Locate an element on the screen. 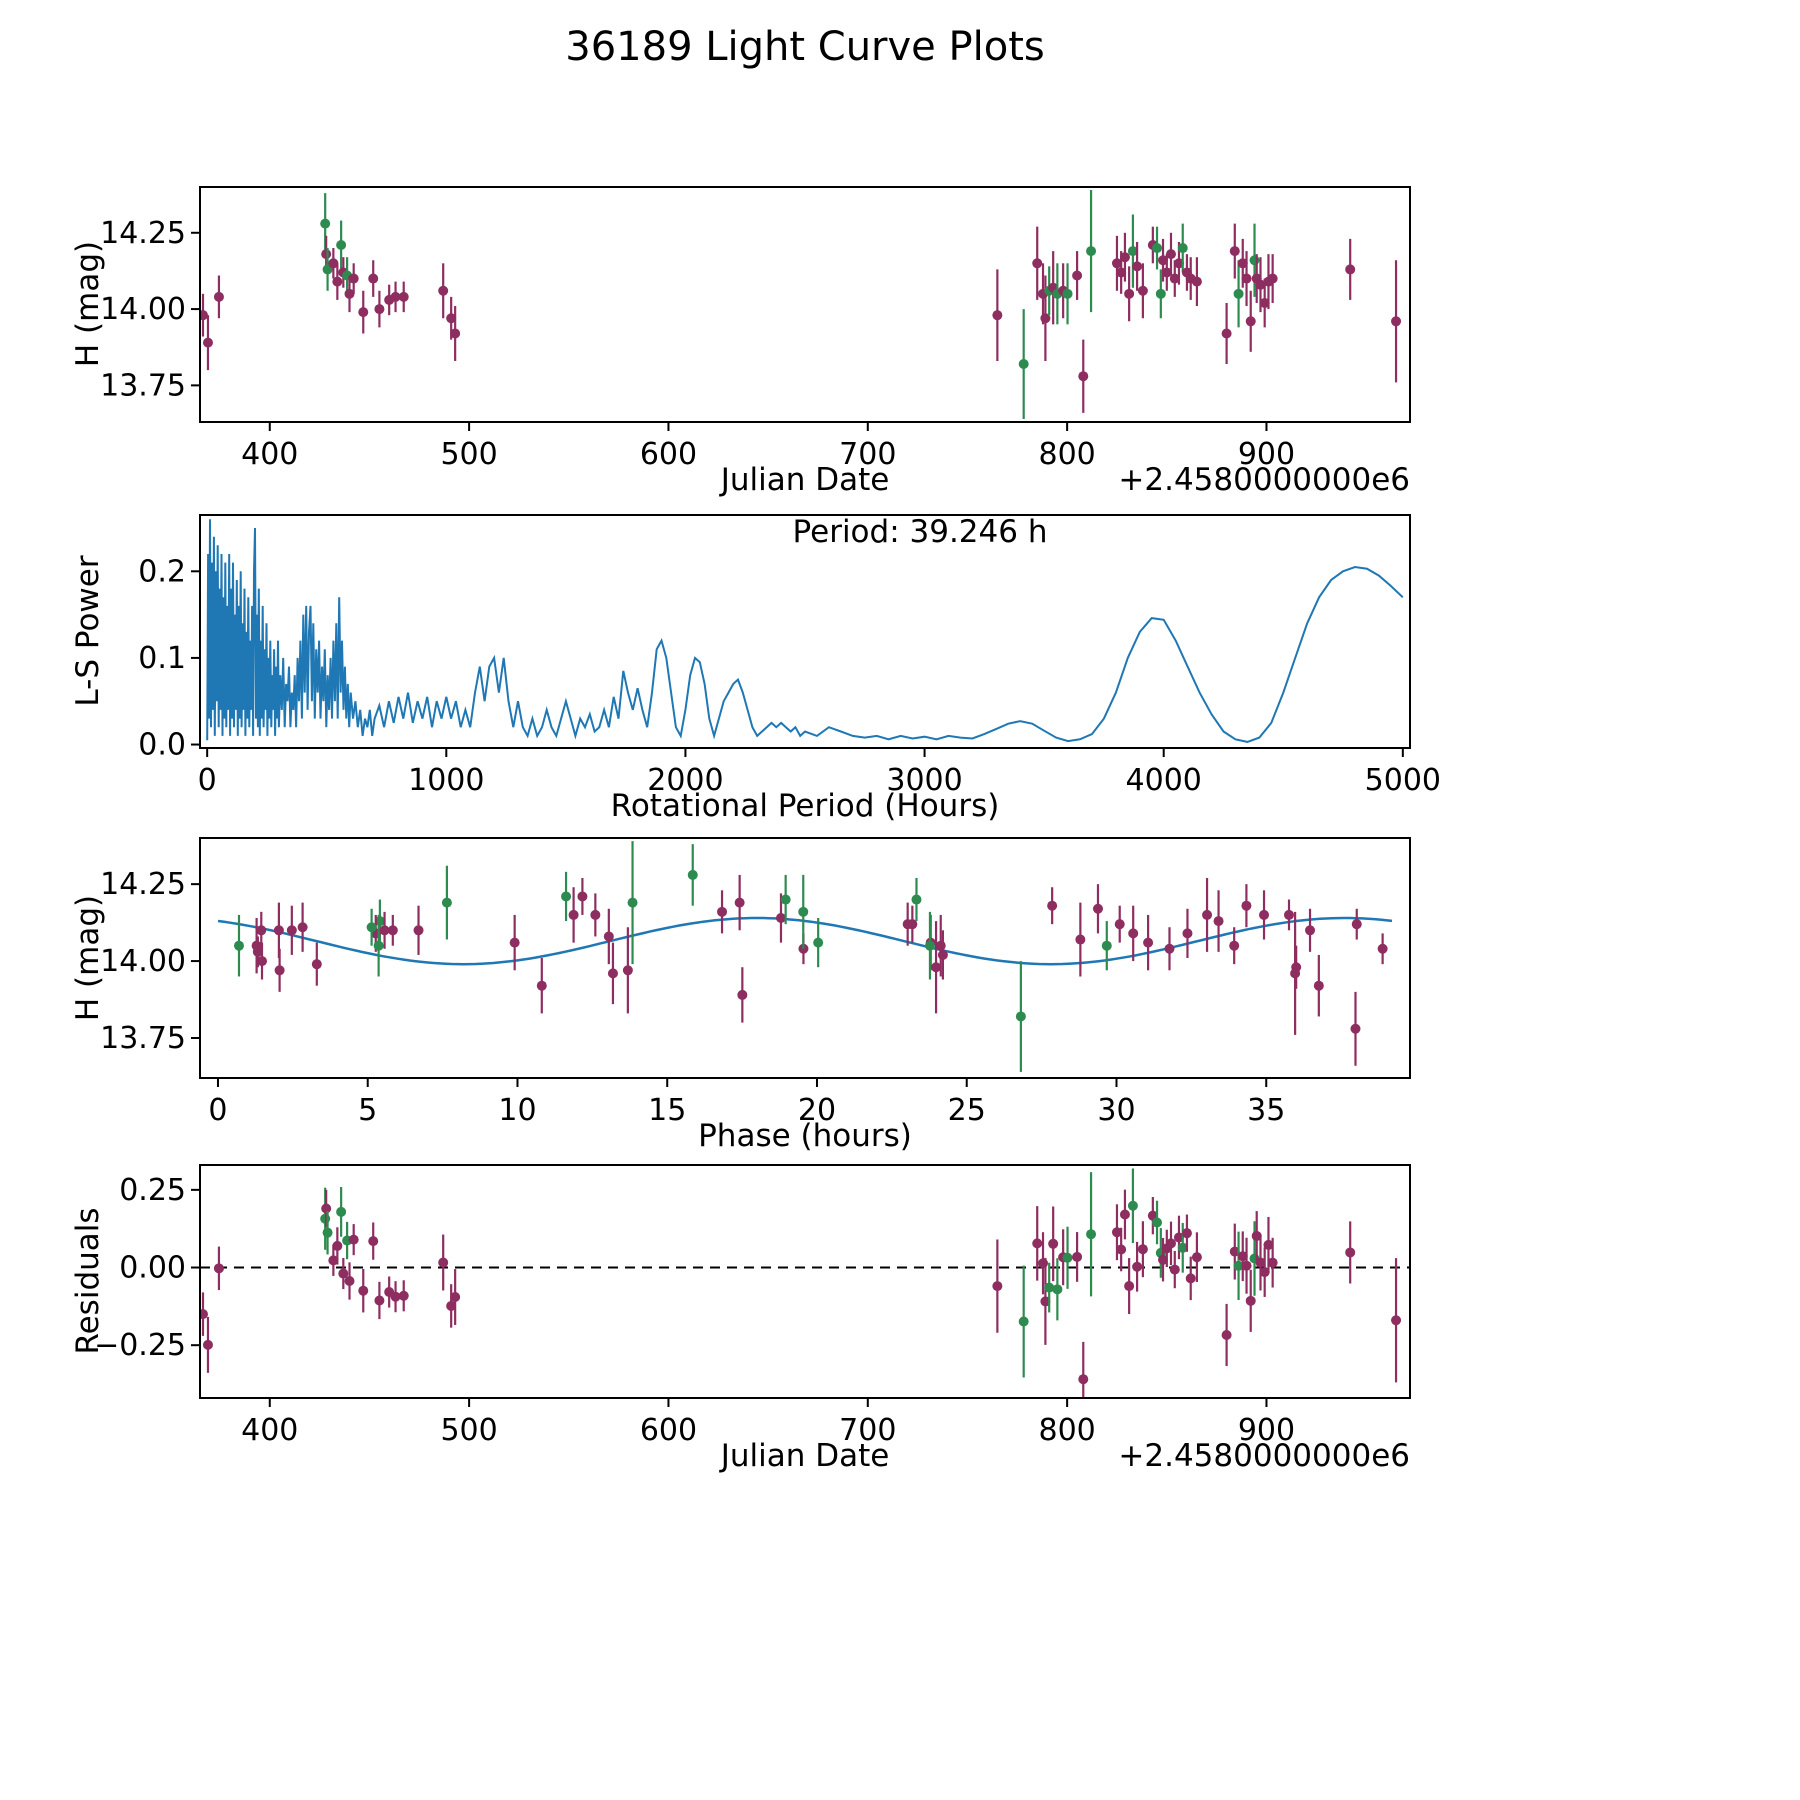 The width and height of the screenshot is (1800, 1800). light_curve-x-tick-label: 600 is located at coordinates (668, 454).